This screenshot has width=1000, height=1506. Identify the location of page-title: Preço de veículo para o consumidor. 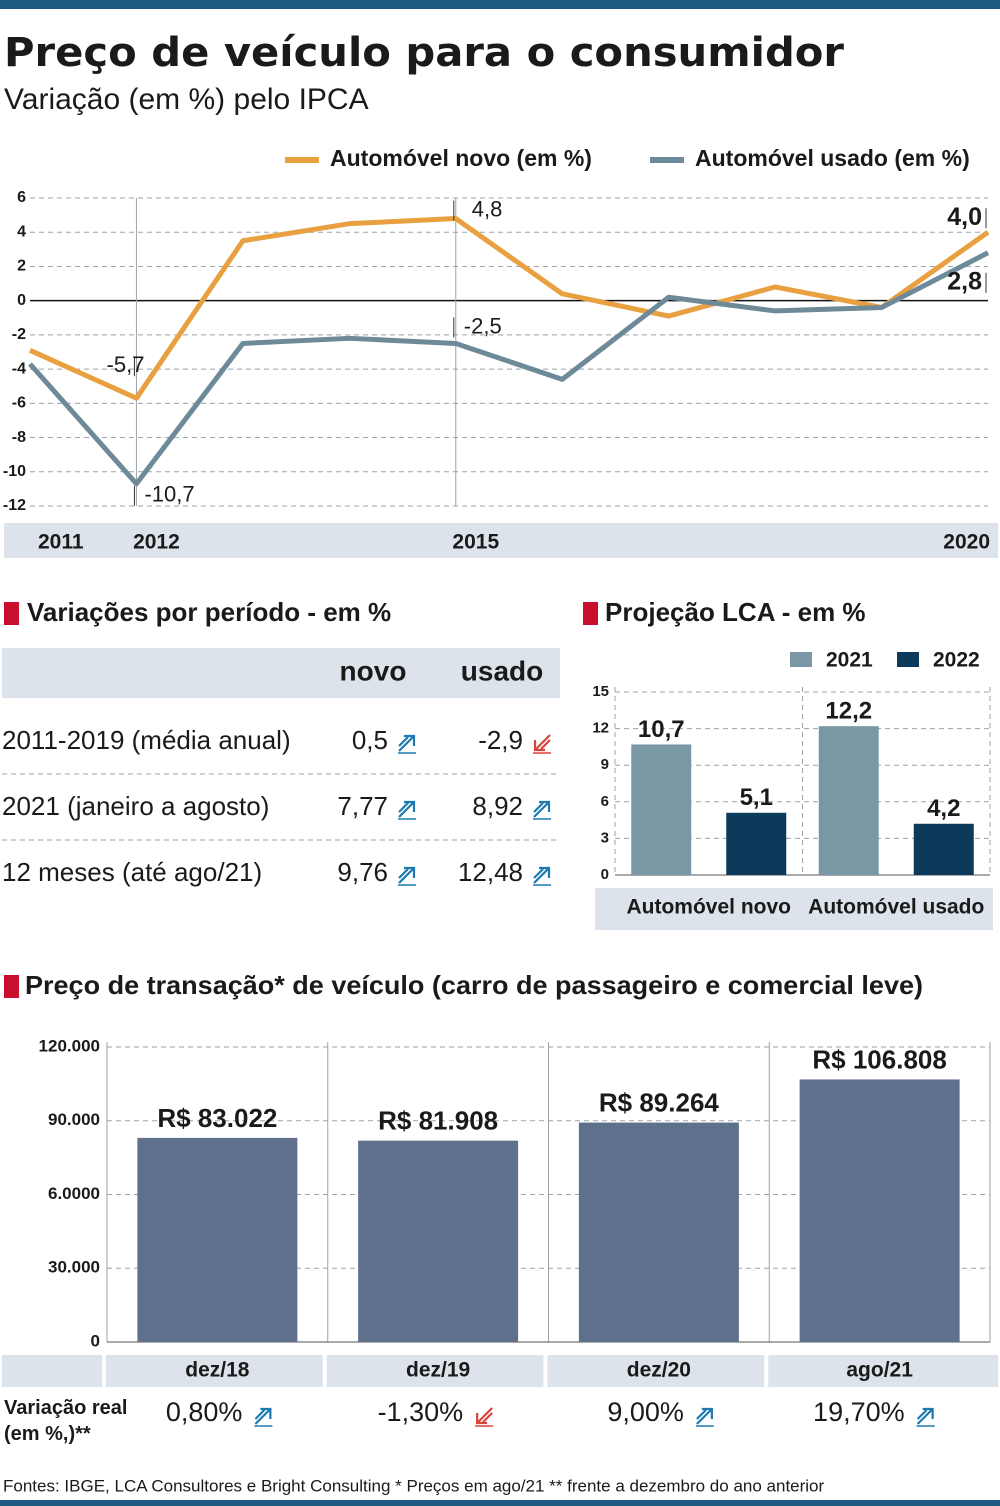
(424, 53).